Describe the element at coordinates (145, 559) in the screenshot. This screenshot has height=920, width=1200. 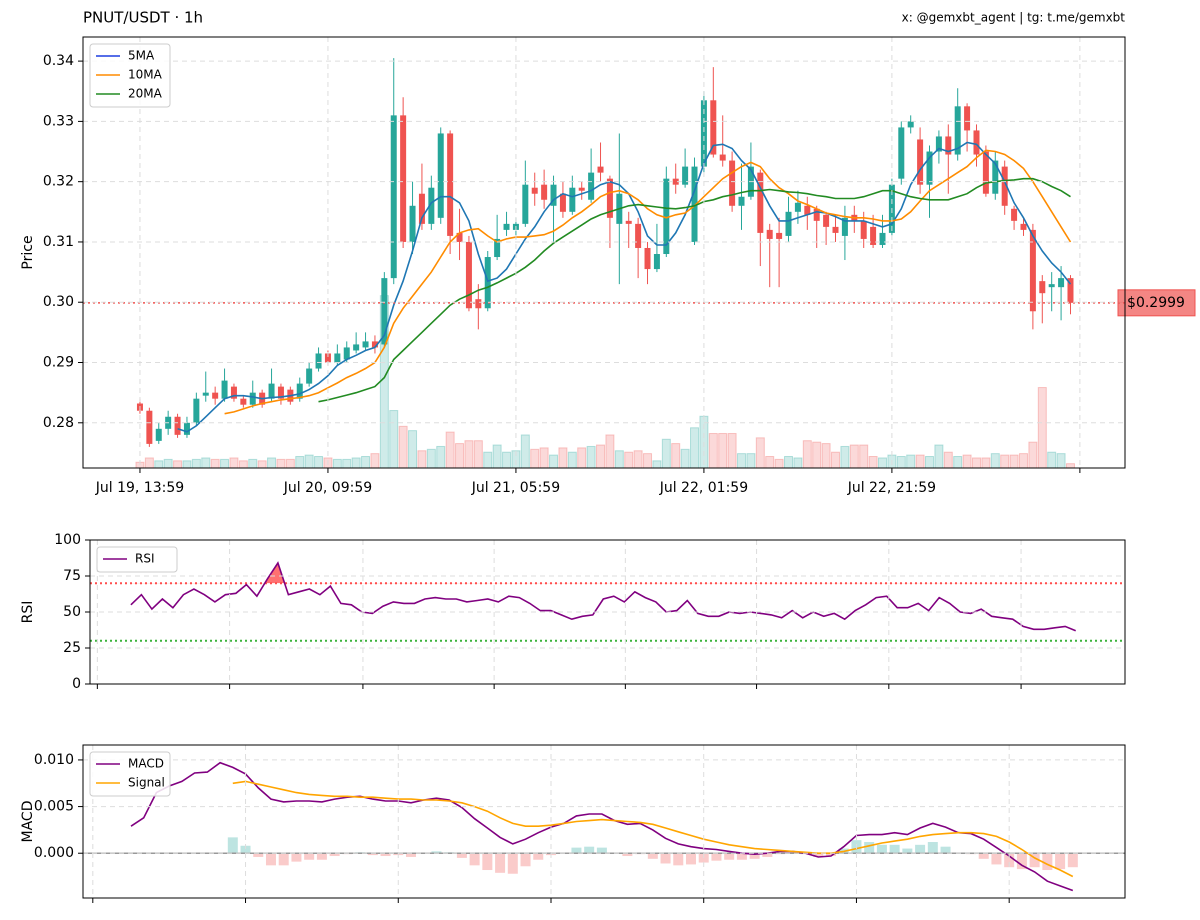
I see `legend-label: RSI` at that location.